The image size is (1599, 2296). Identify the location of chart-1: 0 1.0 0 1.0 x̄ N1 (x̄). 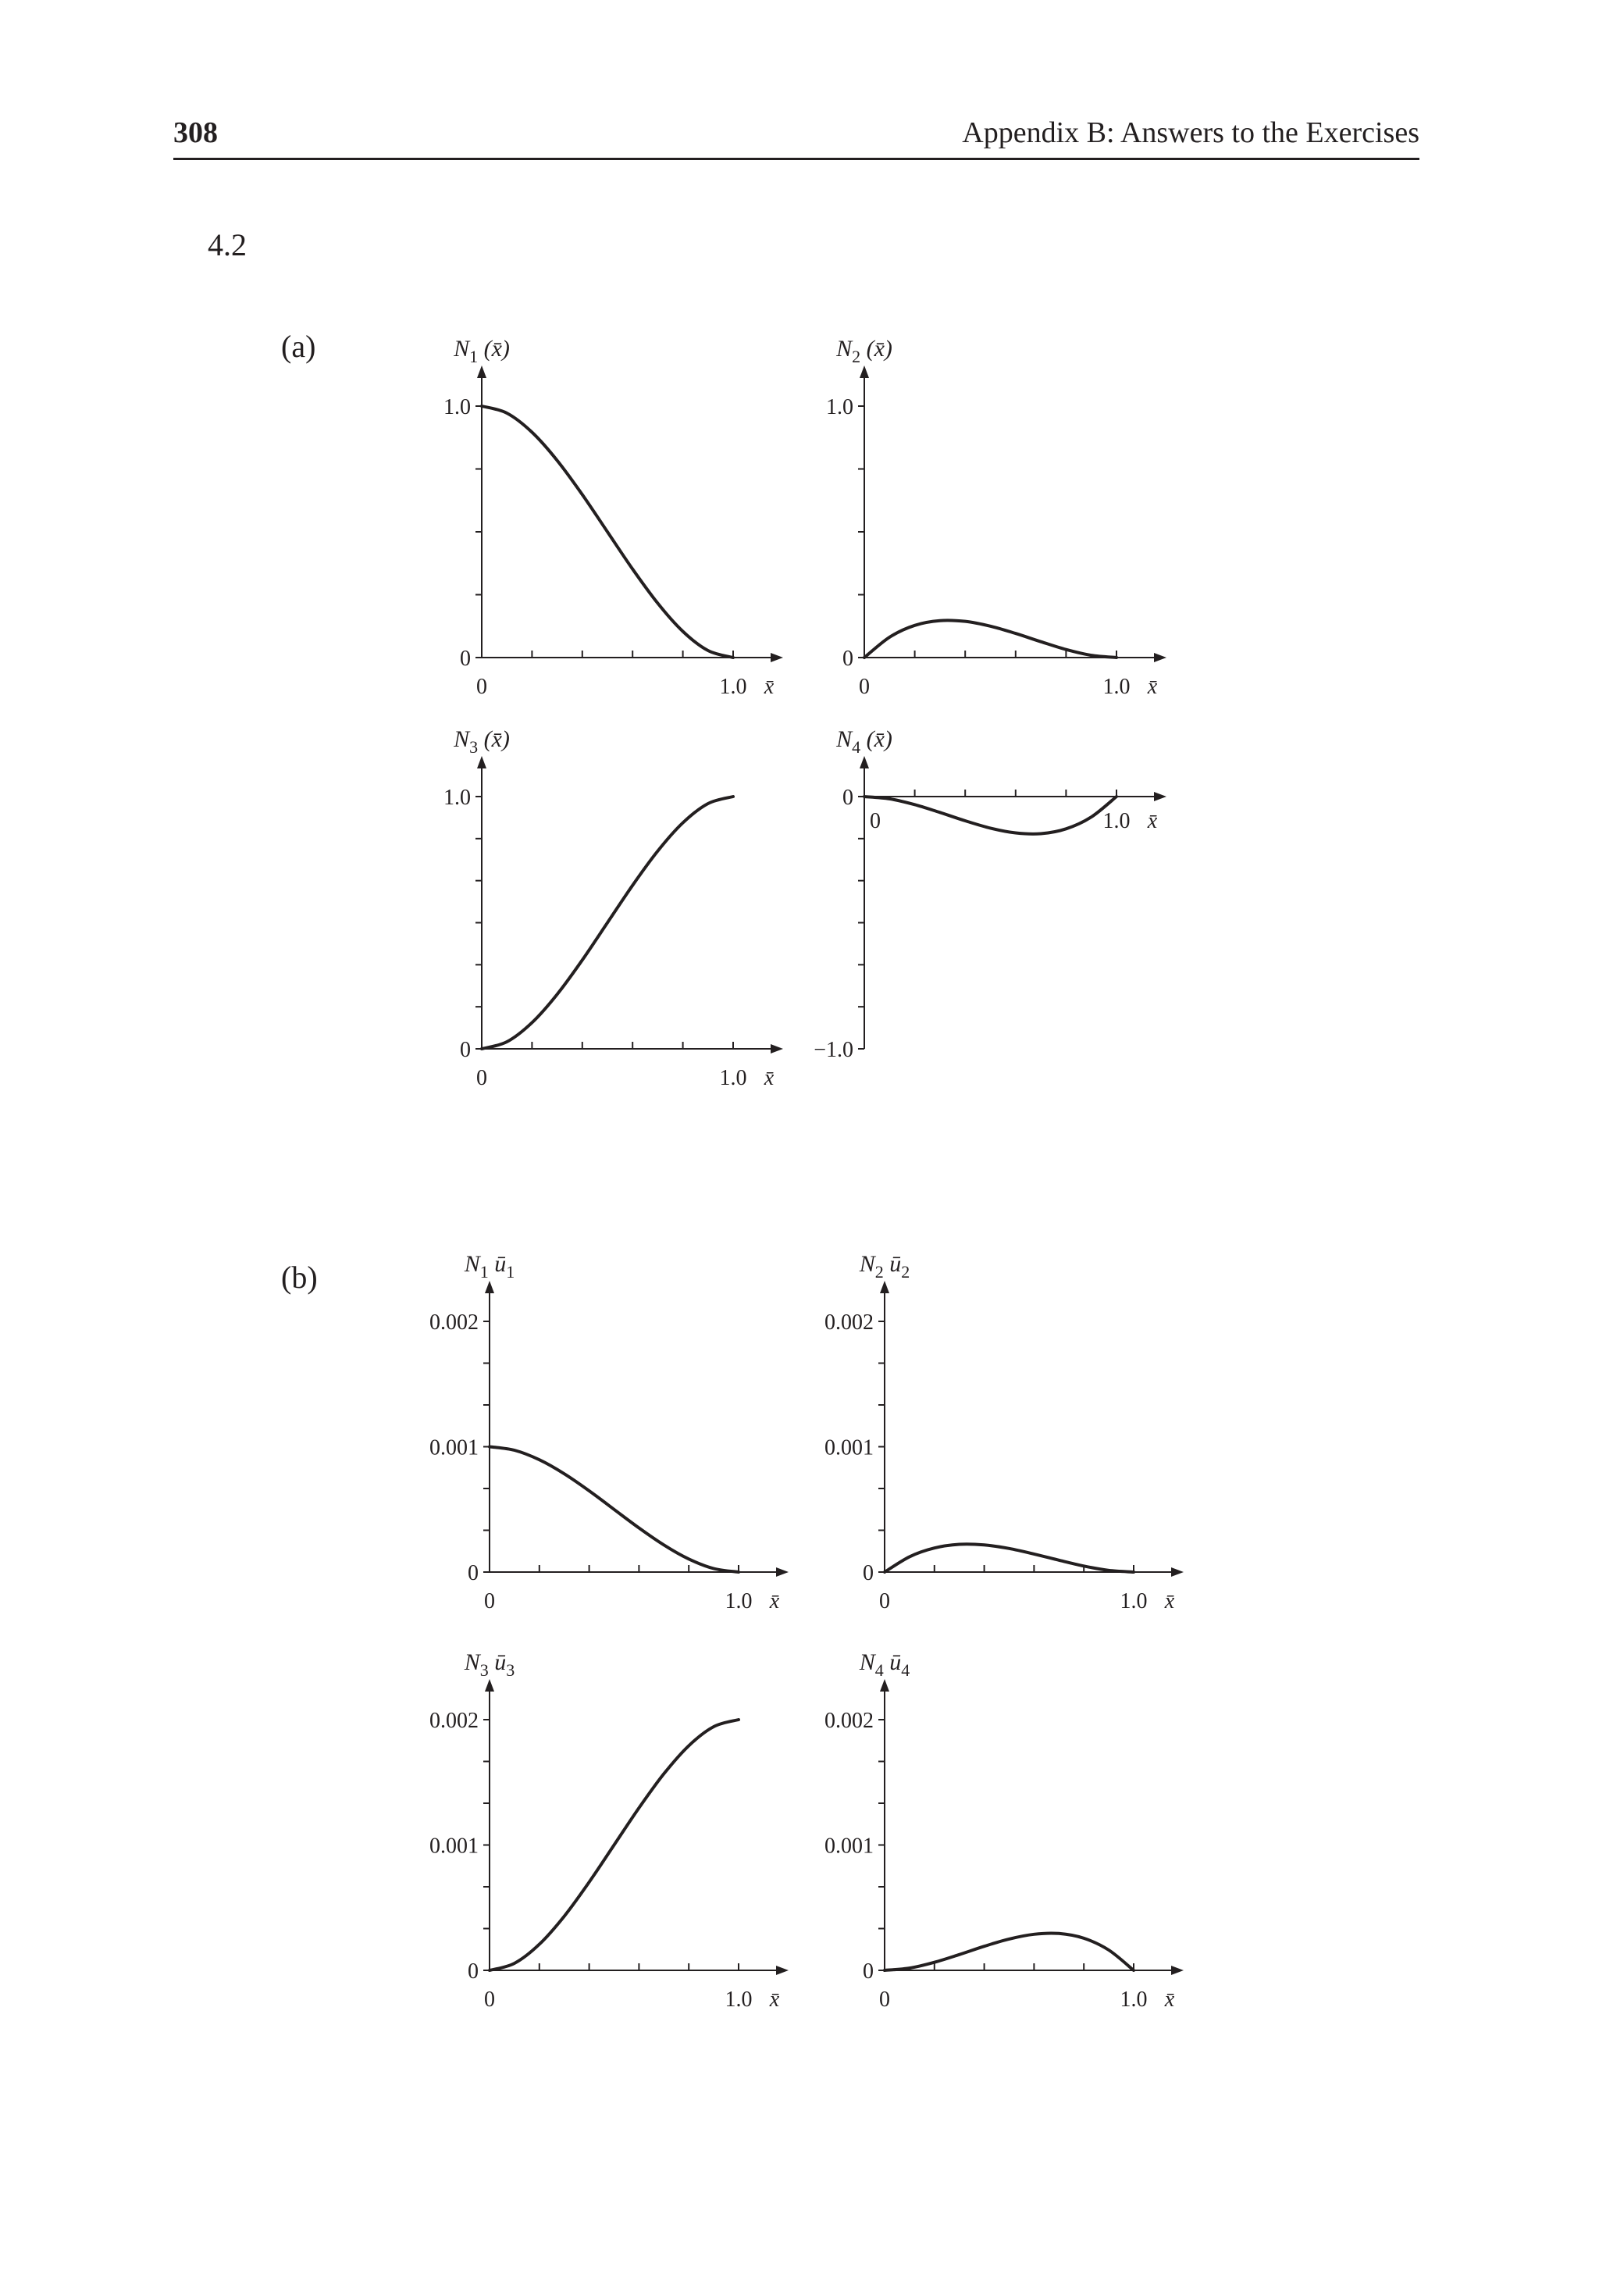
(613, 517).